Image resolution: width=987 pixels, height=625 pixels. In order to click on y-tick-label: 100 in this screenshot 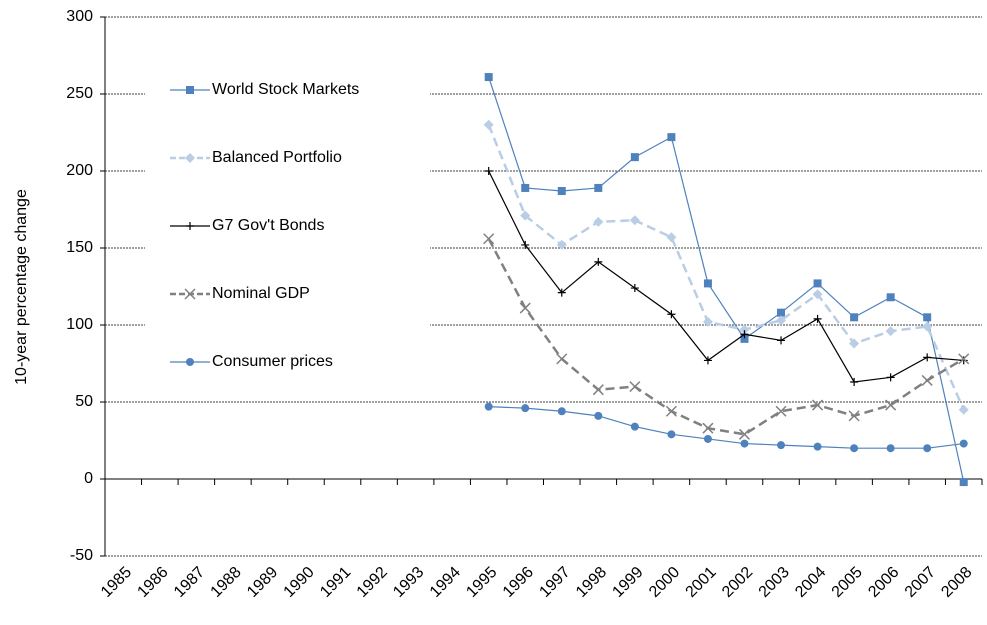, I will do `click(79, 324)`.